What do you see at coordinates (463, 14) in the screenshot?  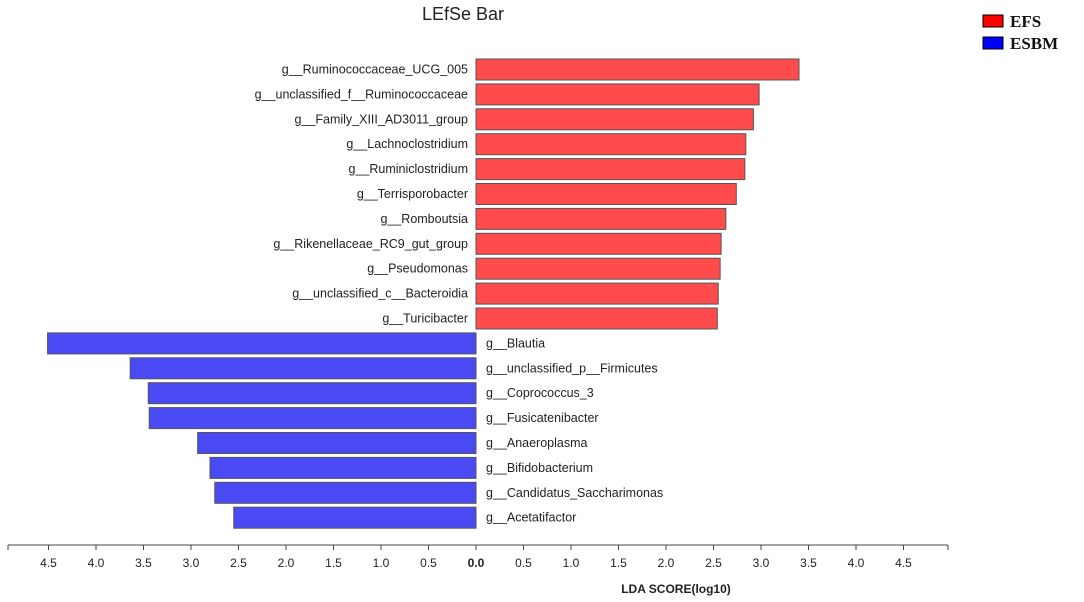 I see `chart-title: LEfSe Bar` at bounding box center [463, 14].